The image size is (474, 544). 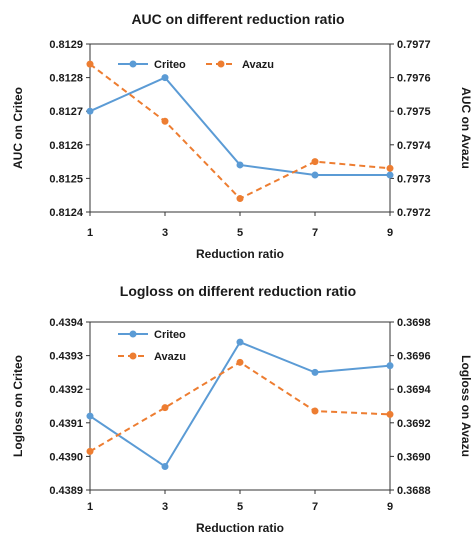 What do you see at coordinates (414, 45) in the screenshot?
I see `y-tick-label: 0.7977` at bounding box center [414, 45].